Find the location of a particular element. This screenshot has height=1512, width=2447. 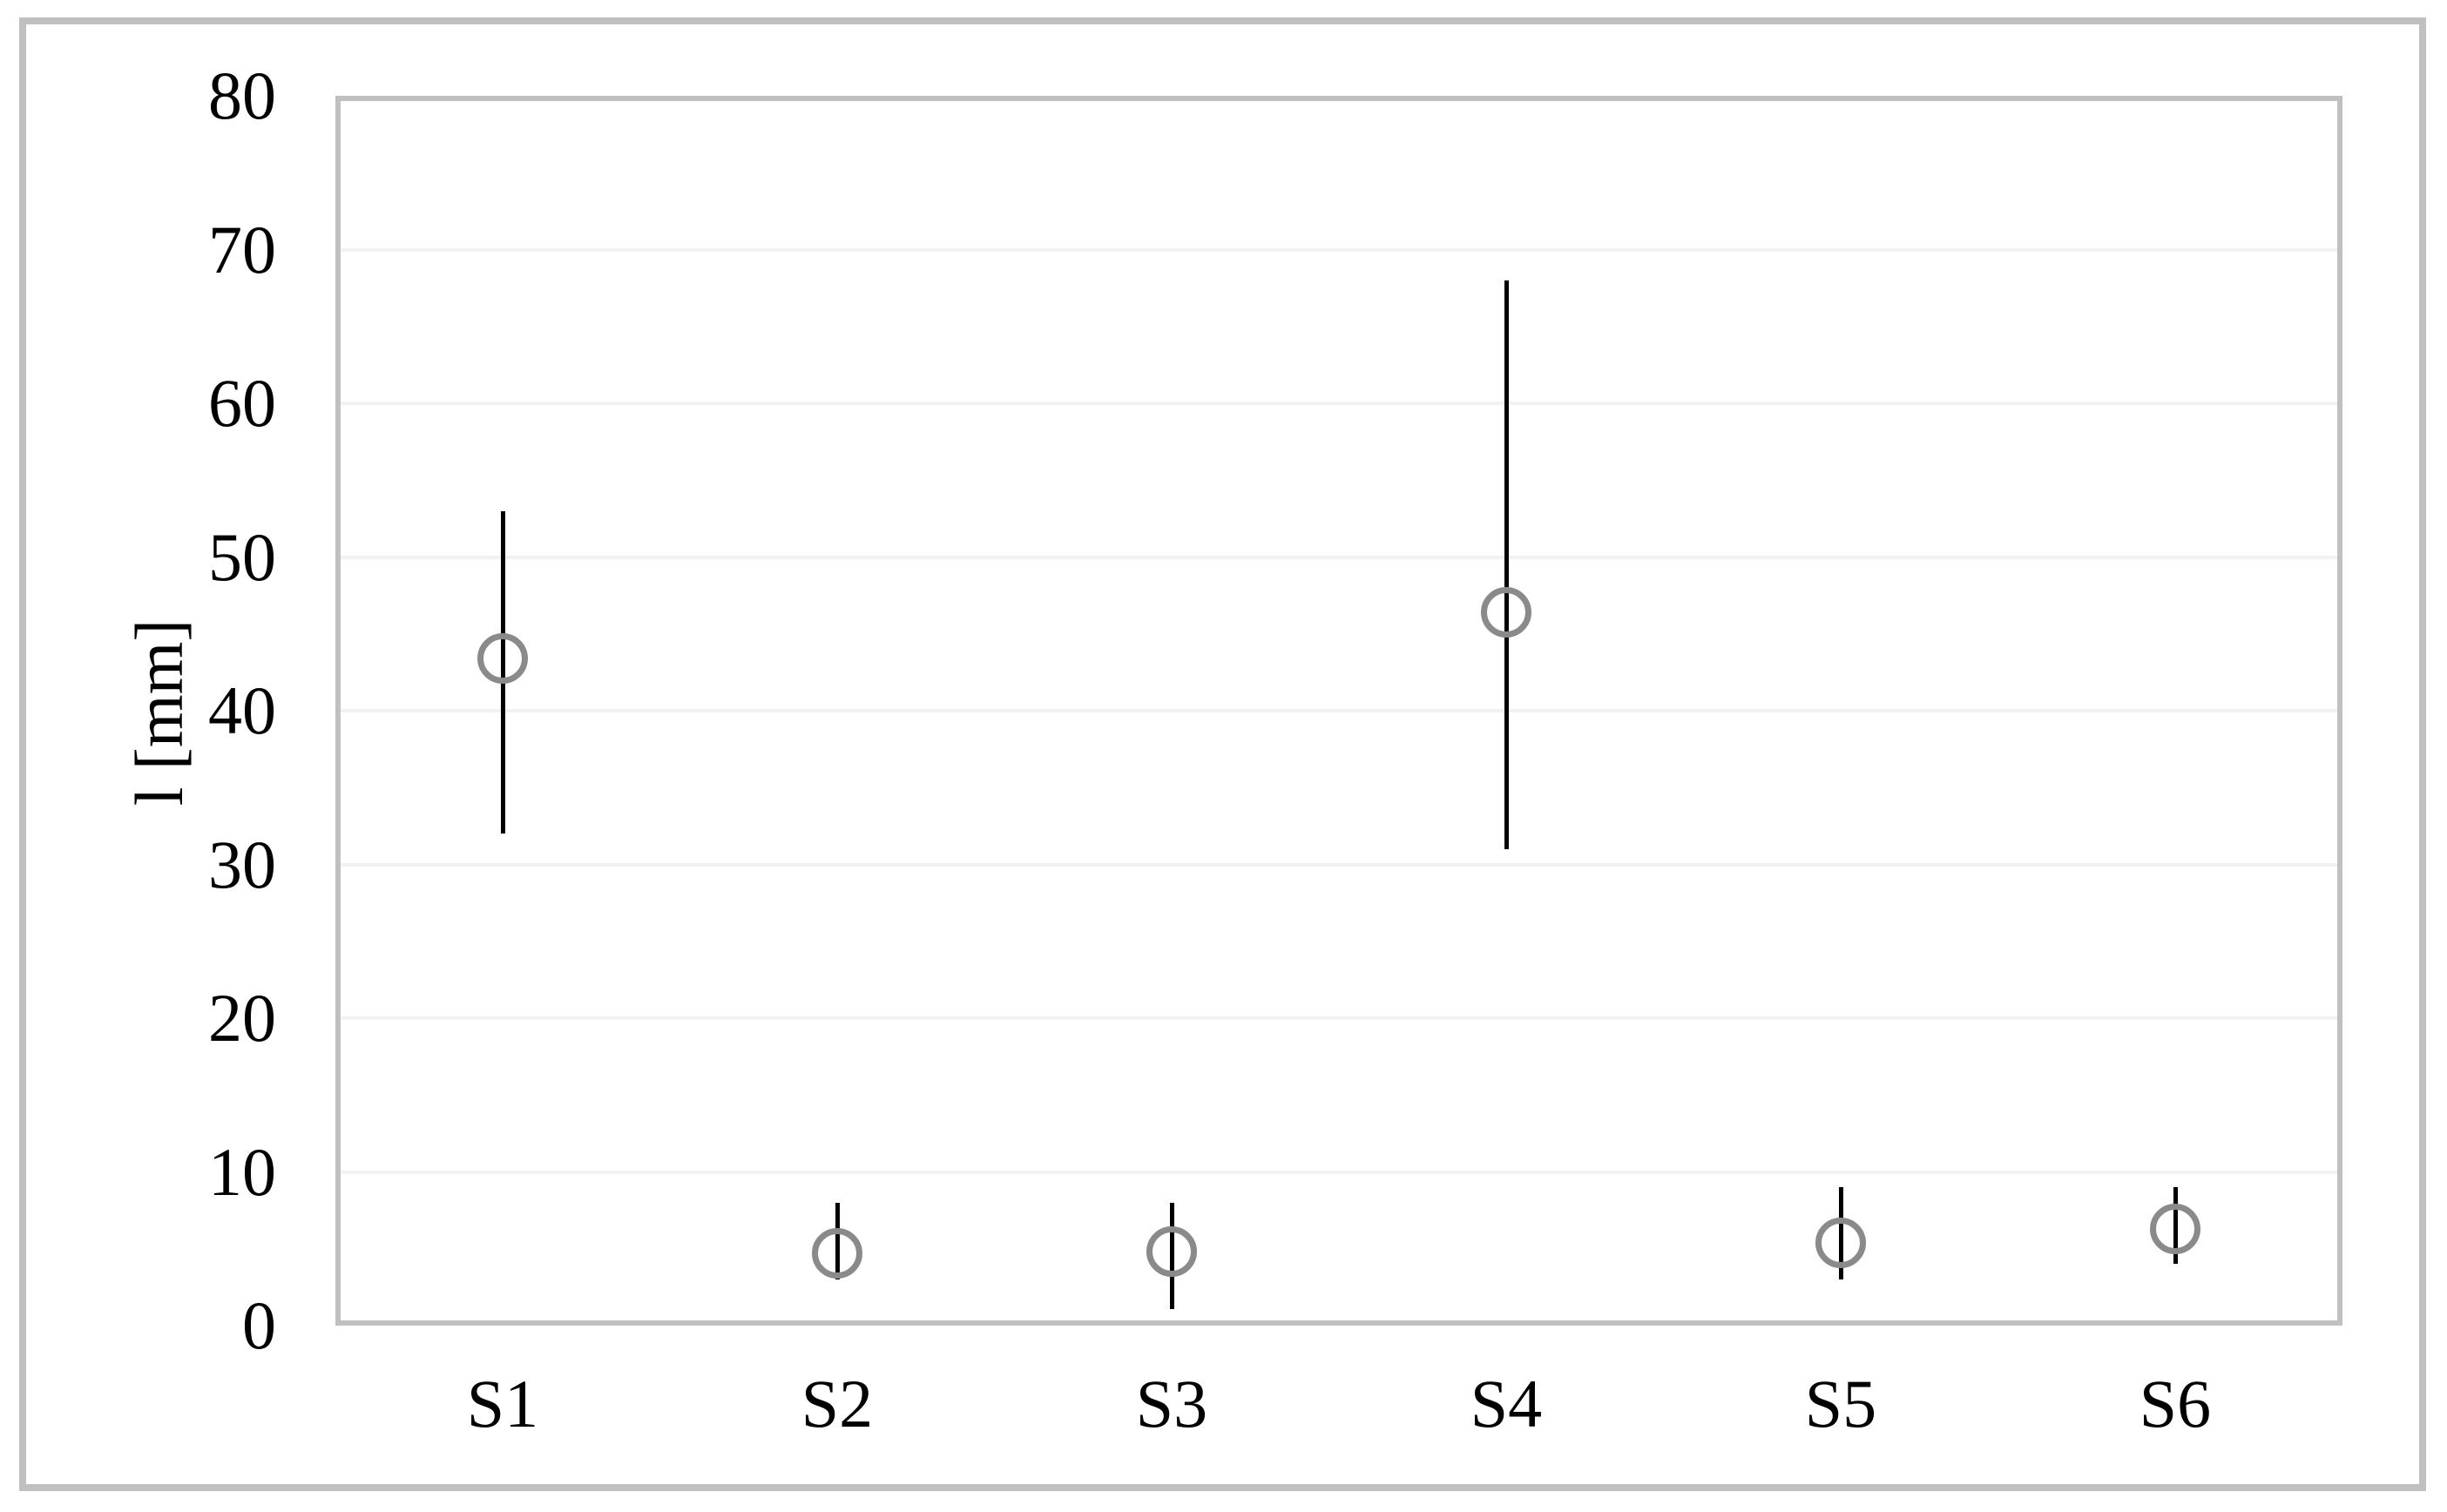

x-category-label: S6 is located at coordinates (2175, 1403).